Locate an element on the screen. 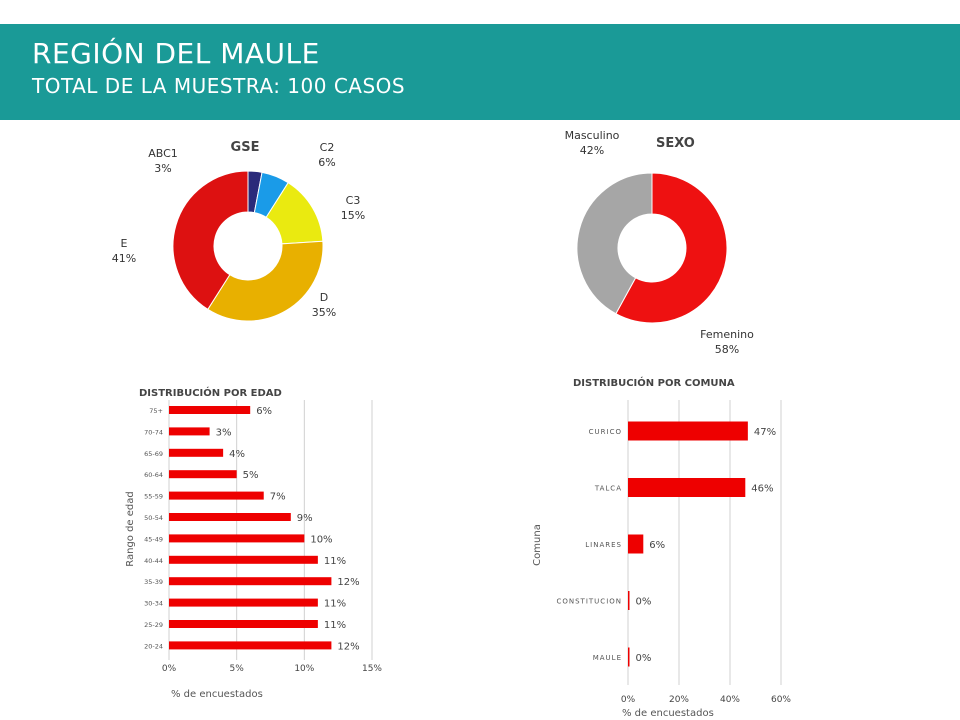 This screenshot has width=960, height=720. slice-d is located at coordinates (265, 281).